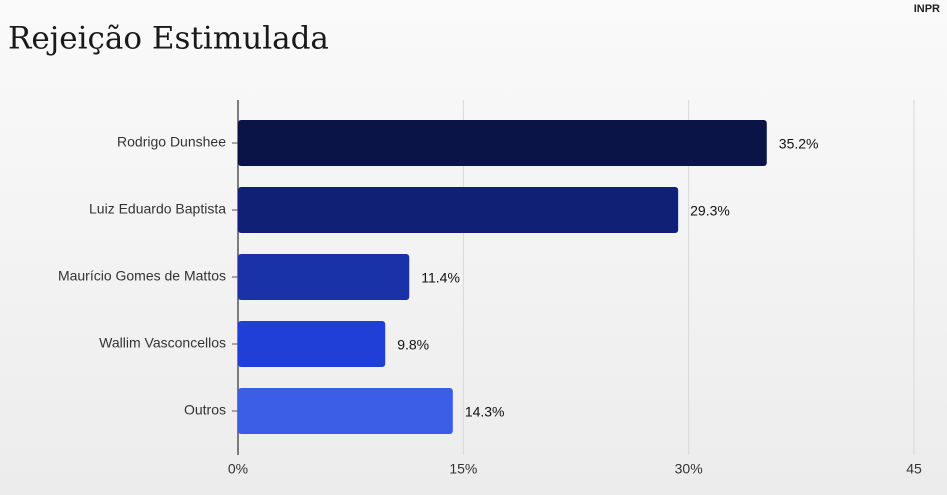 The height and width of the screenshot is (495, 947). Describe the element at coordinates (413, 345) in the screenshot. I see `value-label: 9.8%` at that location.